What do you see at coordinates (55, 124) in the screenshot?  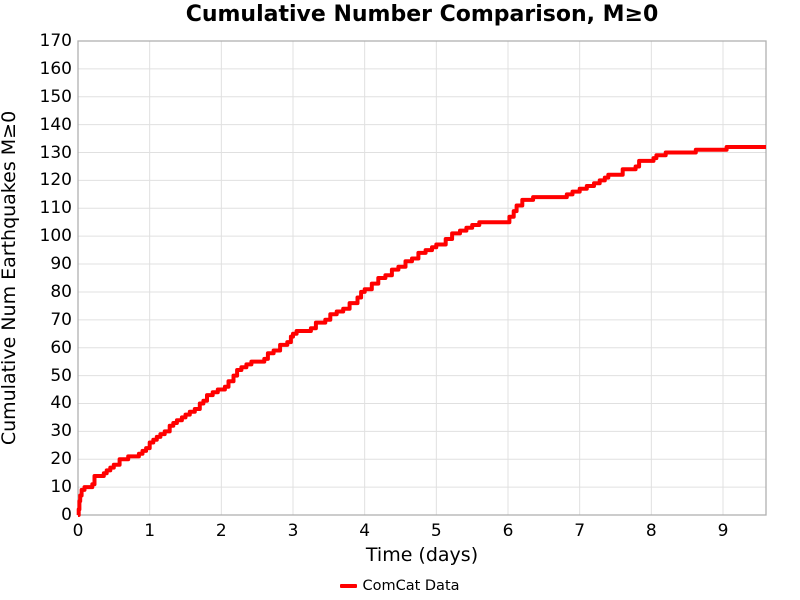 I see `y-tick-label: 140` at bounding box center [55, 124].